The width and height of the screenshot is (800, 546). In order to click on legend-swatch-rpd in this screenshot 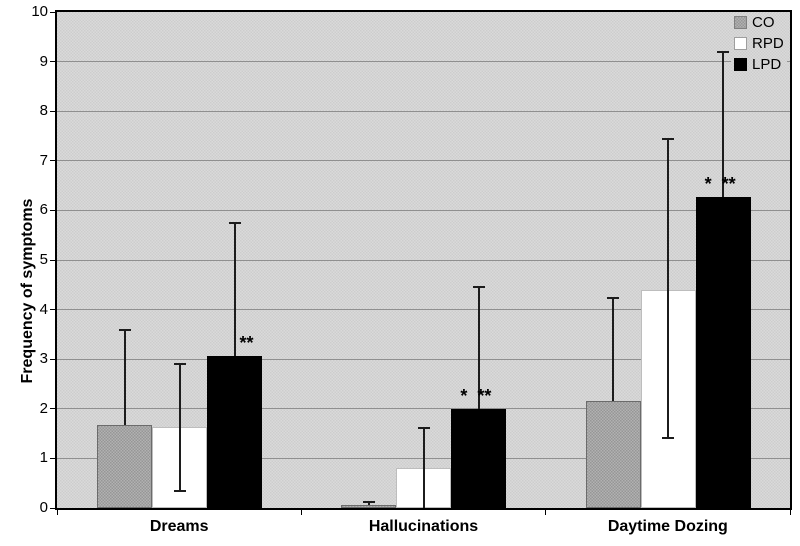, I will do `click(740, 43)`.